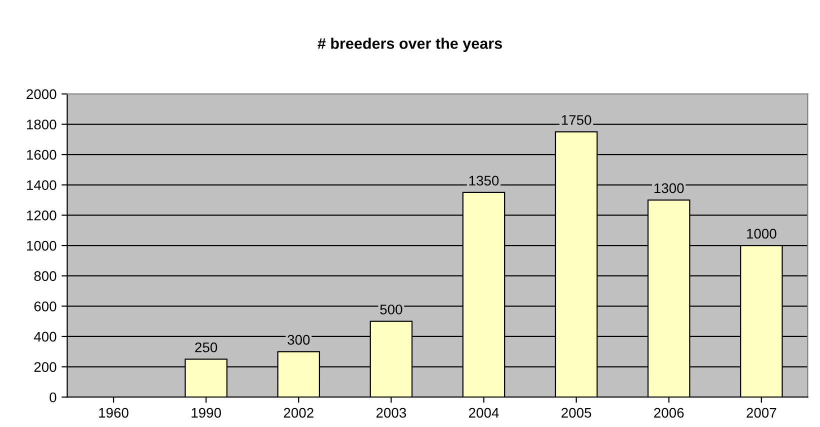  I want to click on x-tick-label: 2005, so click(577, 413).